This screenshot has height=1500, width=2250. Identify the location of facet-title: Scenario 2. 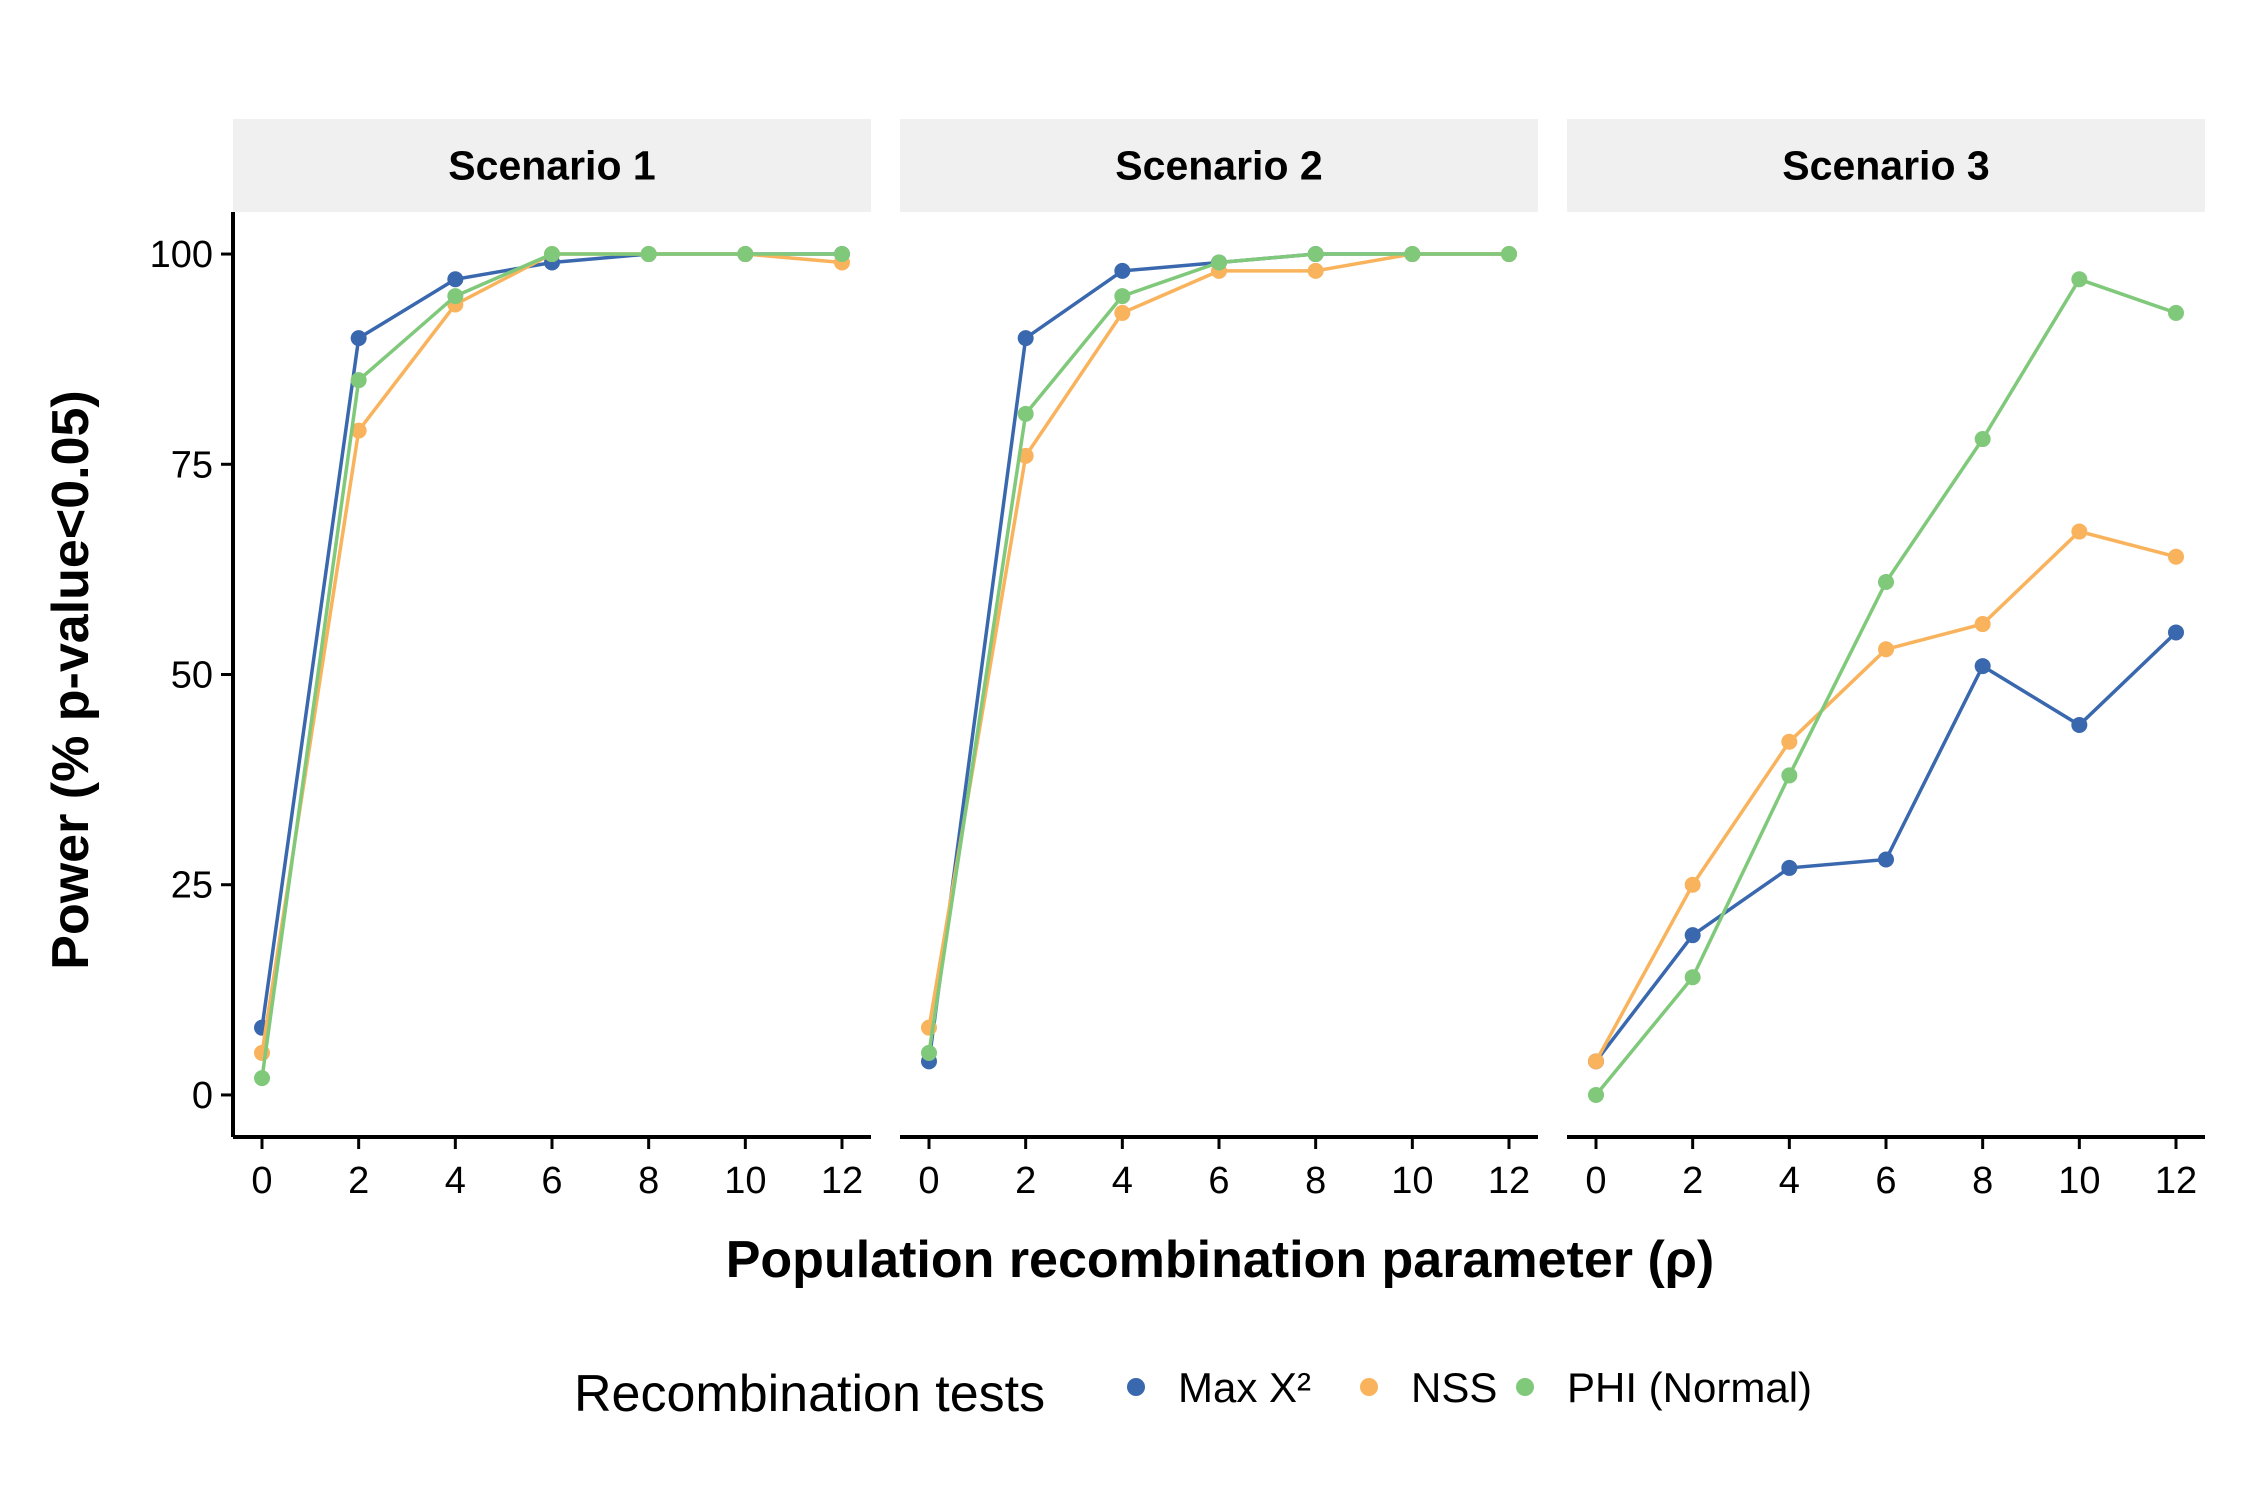
(1218, 166).